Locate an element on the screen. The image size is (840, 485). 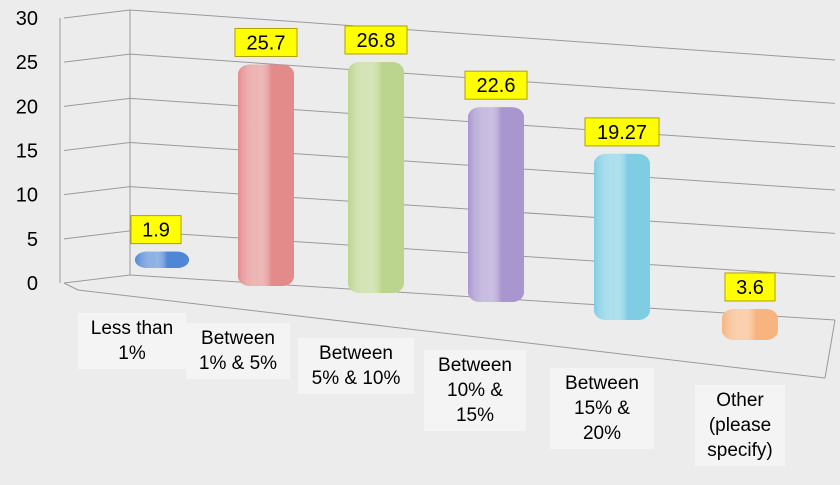
data-label: 25.7 is located at coordinates (266, 43).